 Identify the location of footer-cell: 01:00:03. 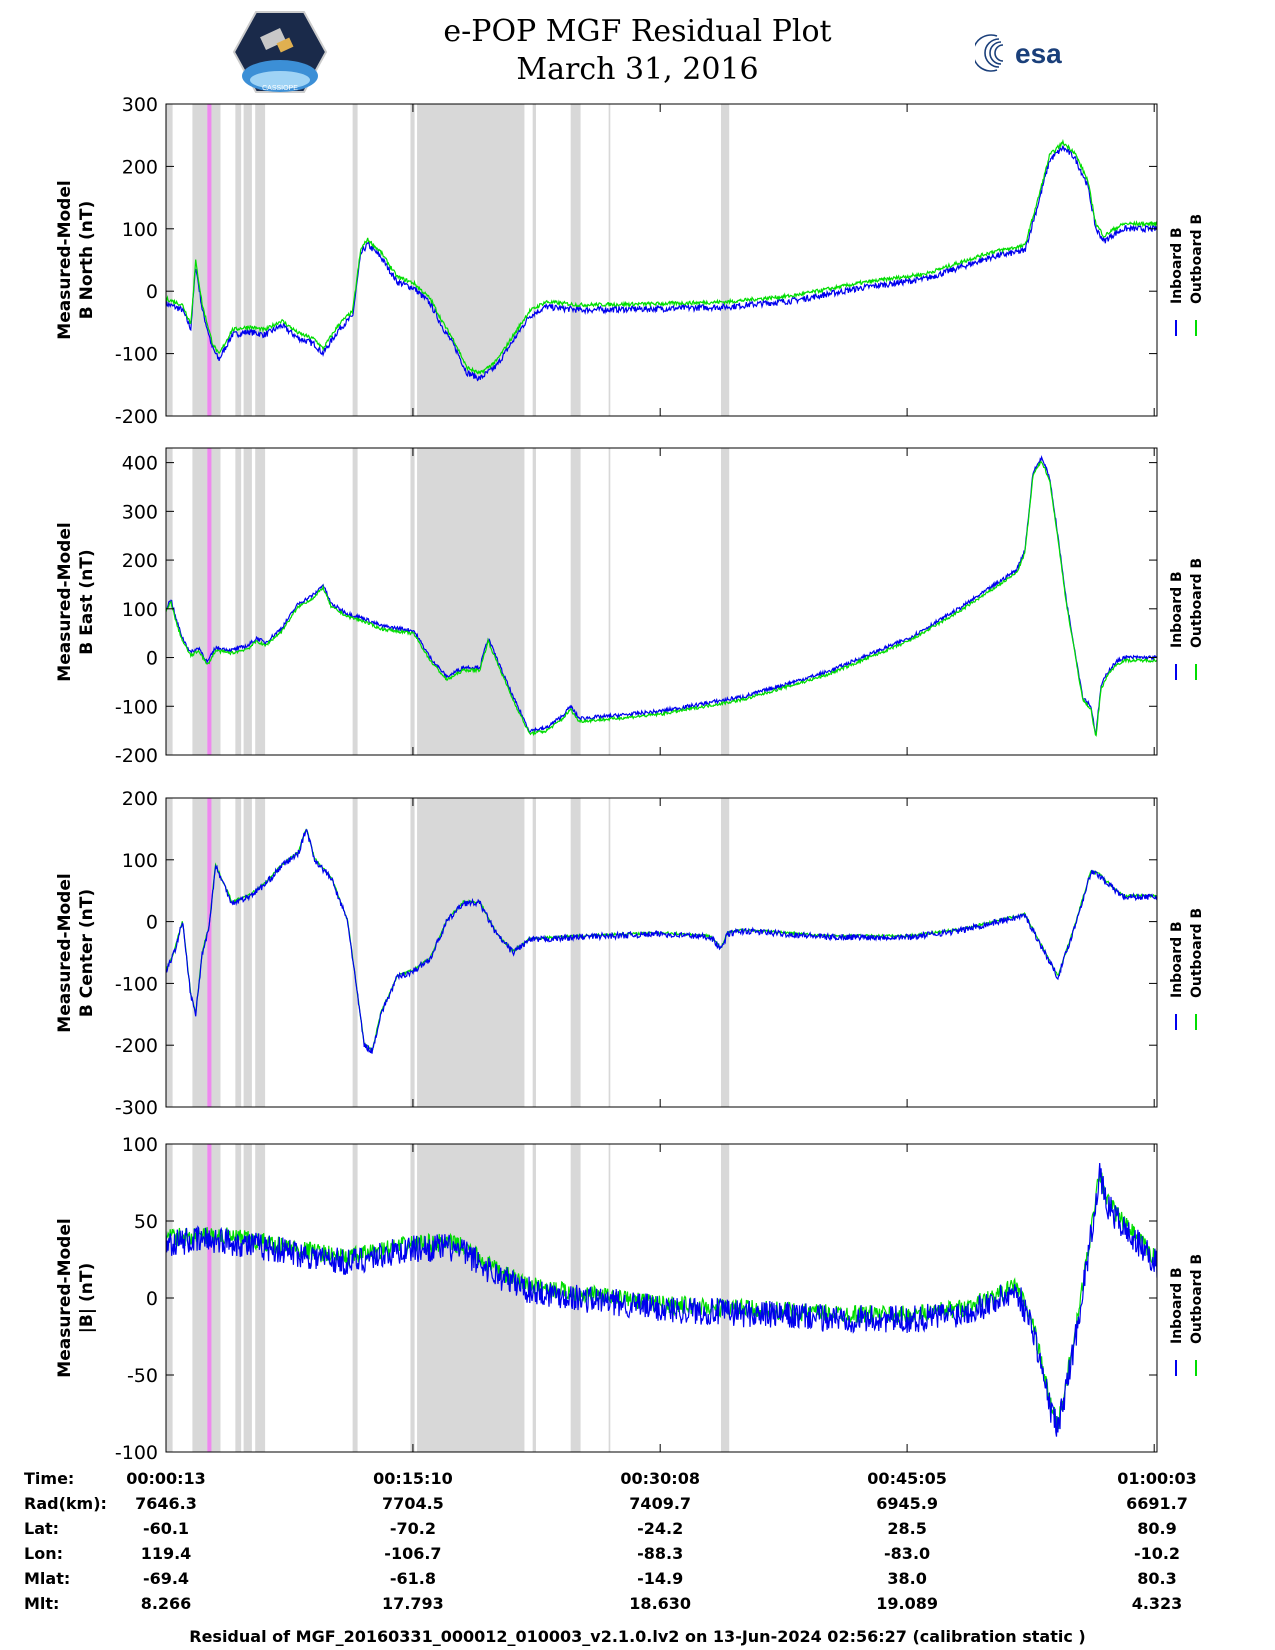
(1157, 1478).